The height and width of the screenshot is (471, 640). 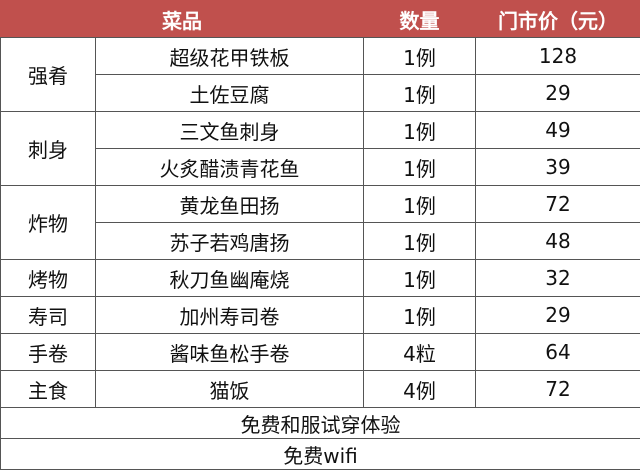 I want to click on name-cell: 黄龙鱼田扬, so click(x=229, y=204).